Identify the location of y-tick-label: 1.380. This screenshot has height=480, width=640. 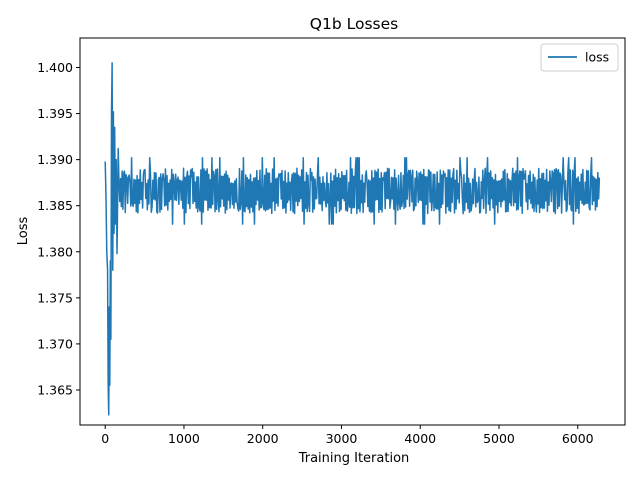
(55, 251).